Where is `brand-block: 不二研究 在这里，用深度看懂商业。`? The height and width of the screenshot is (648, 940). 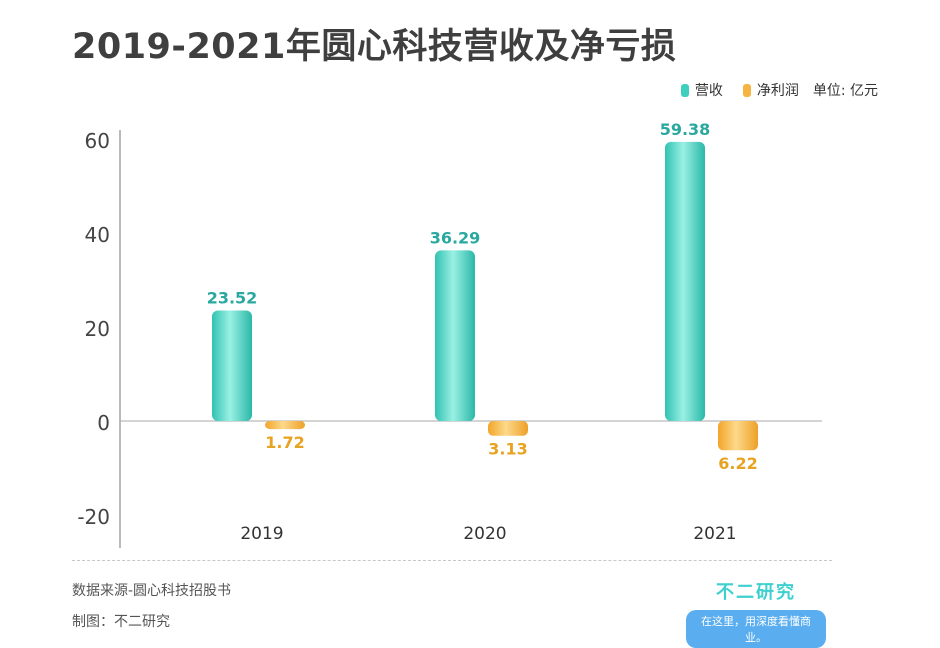
brand-block: 不二研究 在这里，用深度看懂商业。 is located at coordinates (756, 613).